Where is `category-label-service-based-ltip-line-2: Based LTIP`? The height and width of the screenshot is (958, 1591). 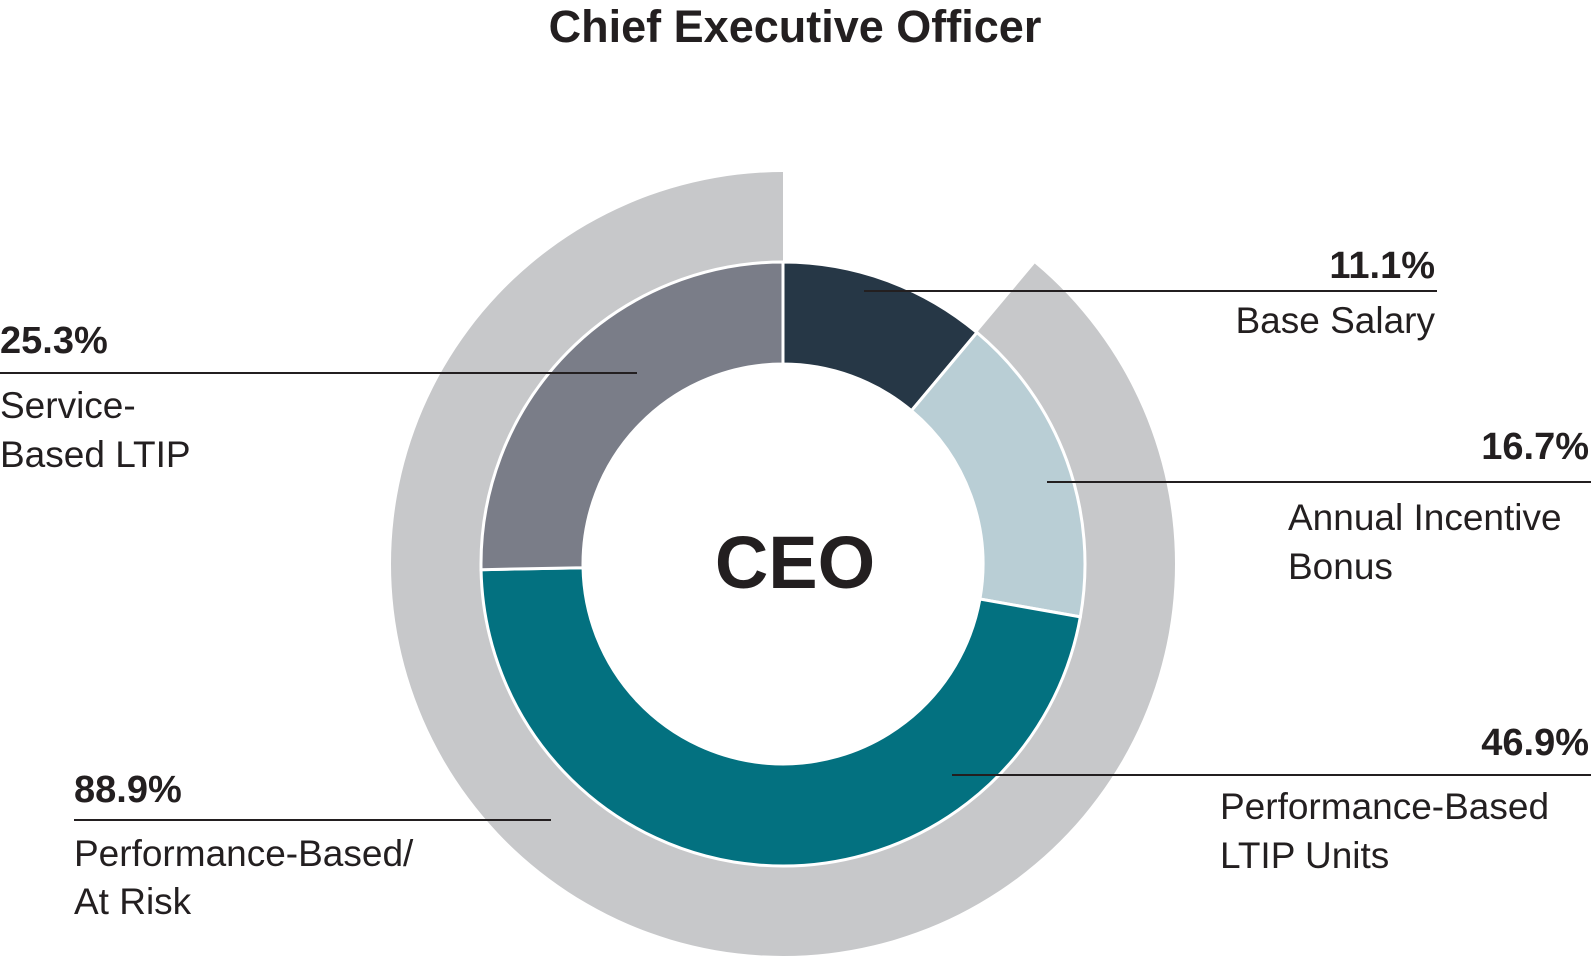
category-label-service-based-ltip-line-2: Based LTIP is located at coordinates (95, 454).